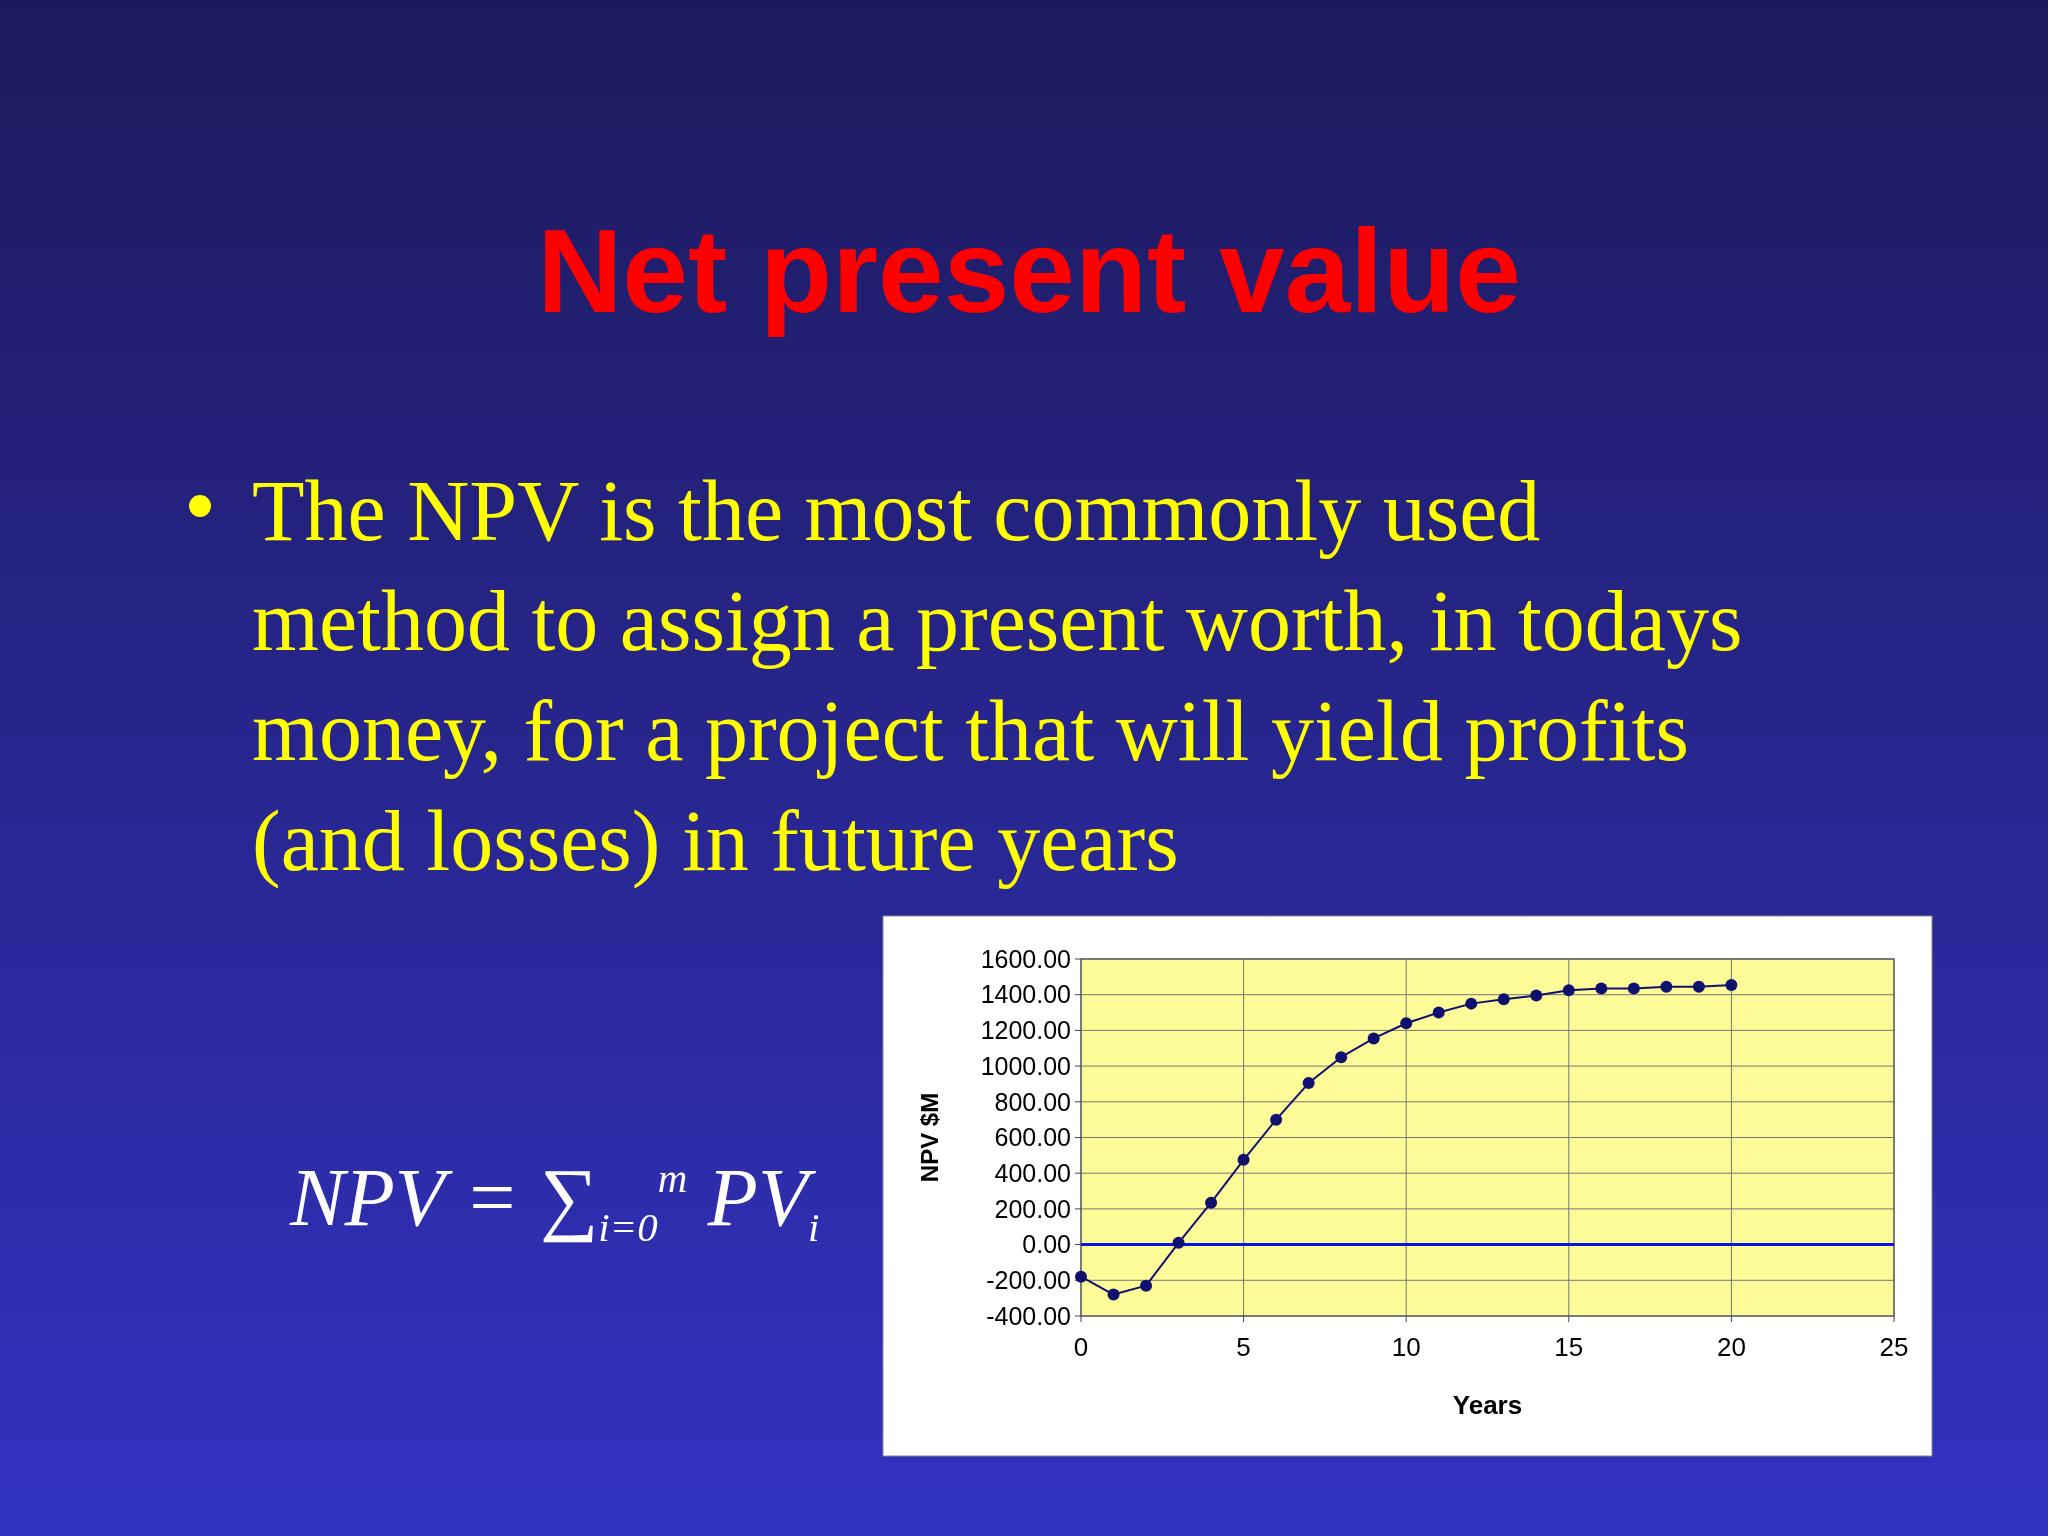  I want to click on y-tick-label: 0.00, so click(1046, 1244).